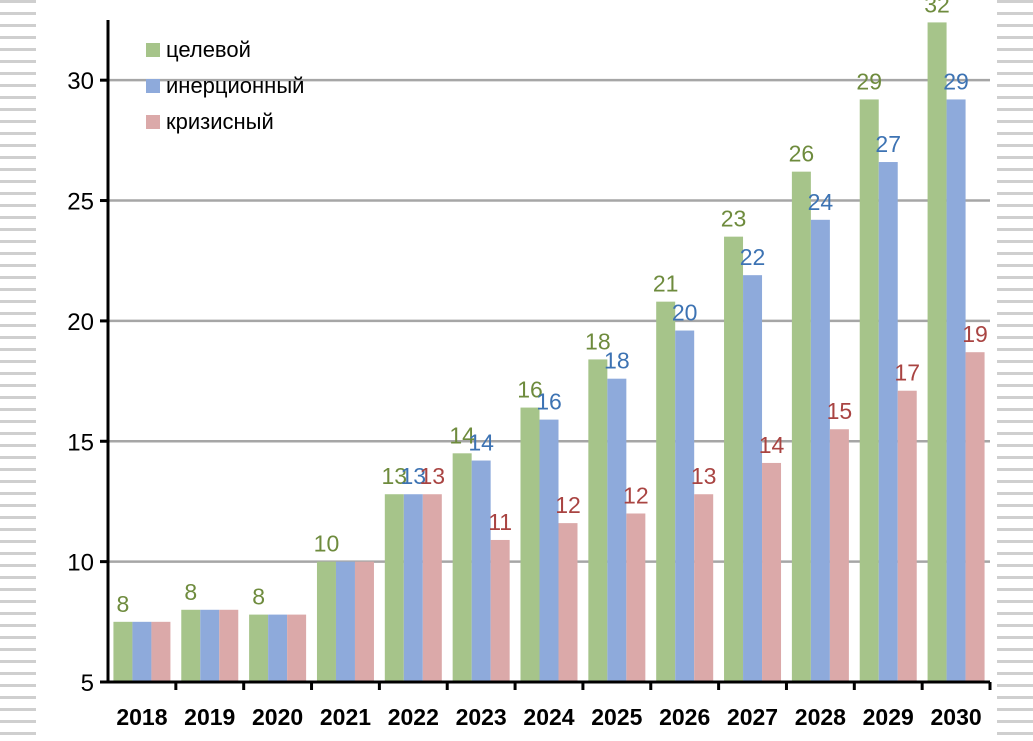  I want to click on y-tick-label: 30, so click(80, 81).